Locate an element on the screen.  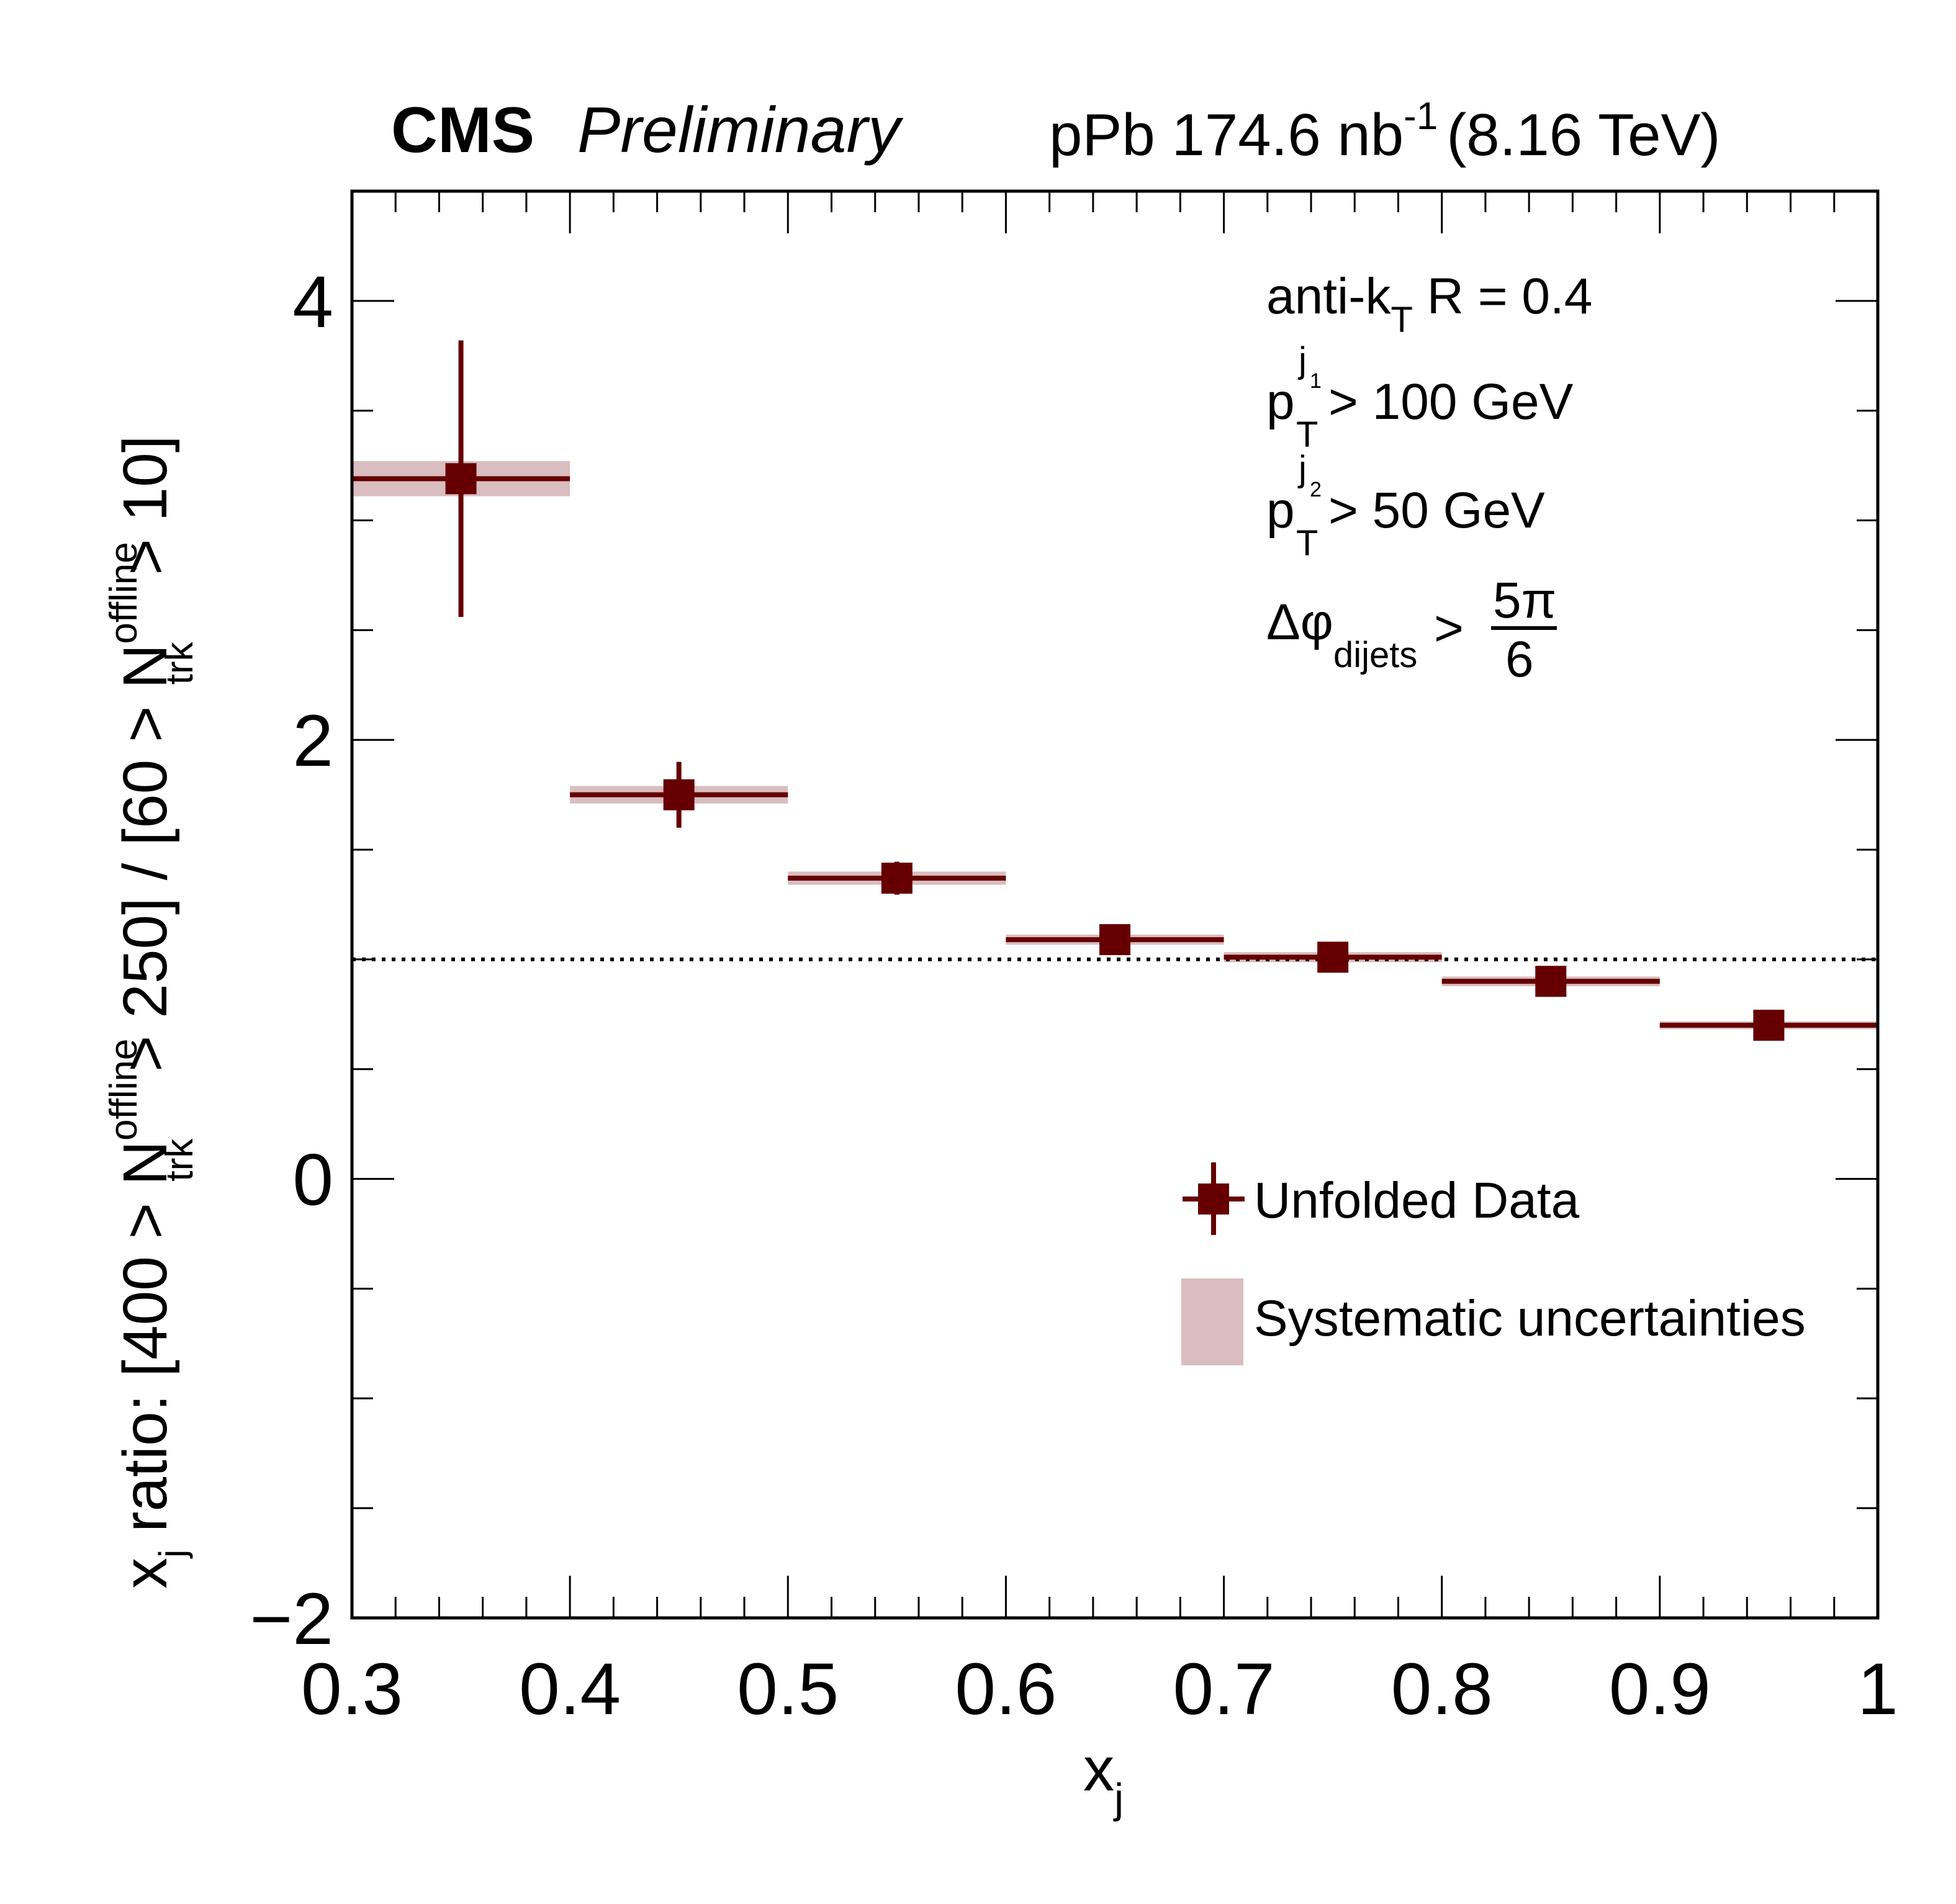
x-tick-label: 0.8 is located at coordinates (1442, 1689).